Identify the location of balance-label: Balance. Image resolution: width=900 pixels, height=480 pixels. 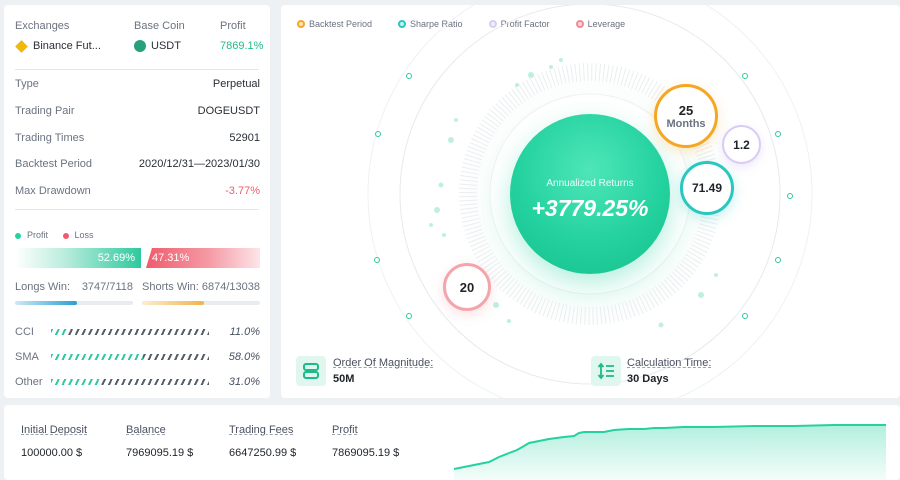
(146, 430).